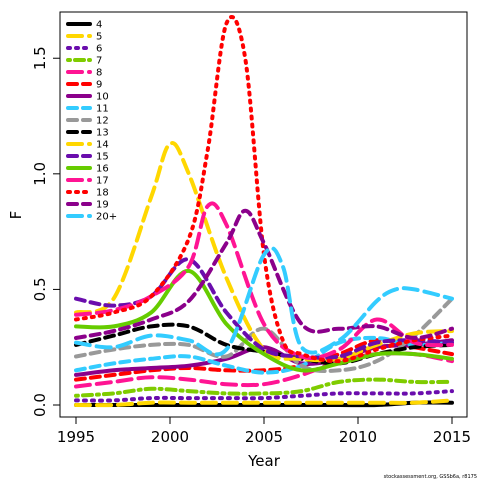 This screenshot has width=480, height=480. I want to click on legend-label: 12, so click(102, 121).